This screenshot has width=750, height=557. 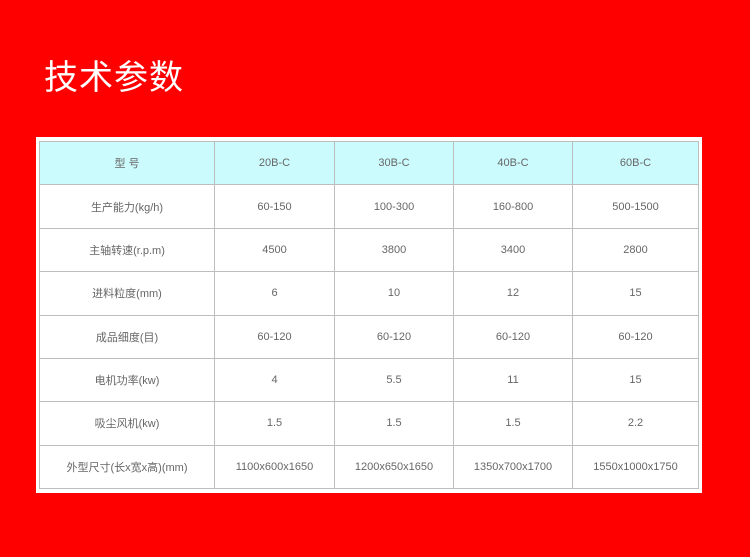 What do you see at coordinates (635, 467) in the screenshot?
I see `table-cell: 1550x1000x1750` at bounding box center [635, 467].